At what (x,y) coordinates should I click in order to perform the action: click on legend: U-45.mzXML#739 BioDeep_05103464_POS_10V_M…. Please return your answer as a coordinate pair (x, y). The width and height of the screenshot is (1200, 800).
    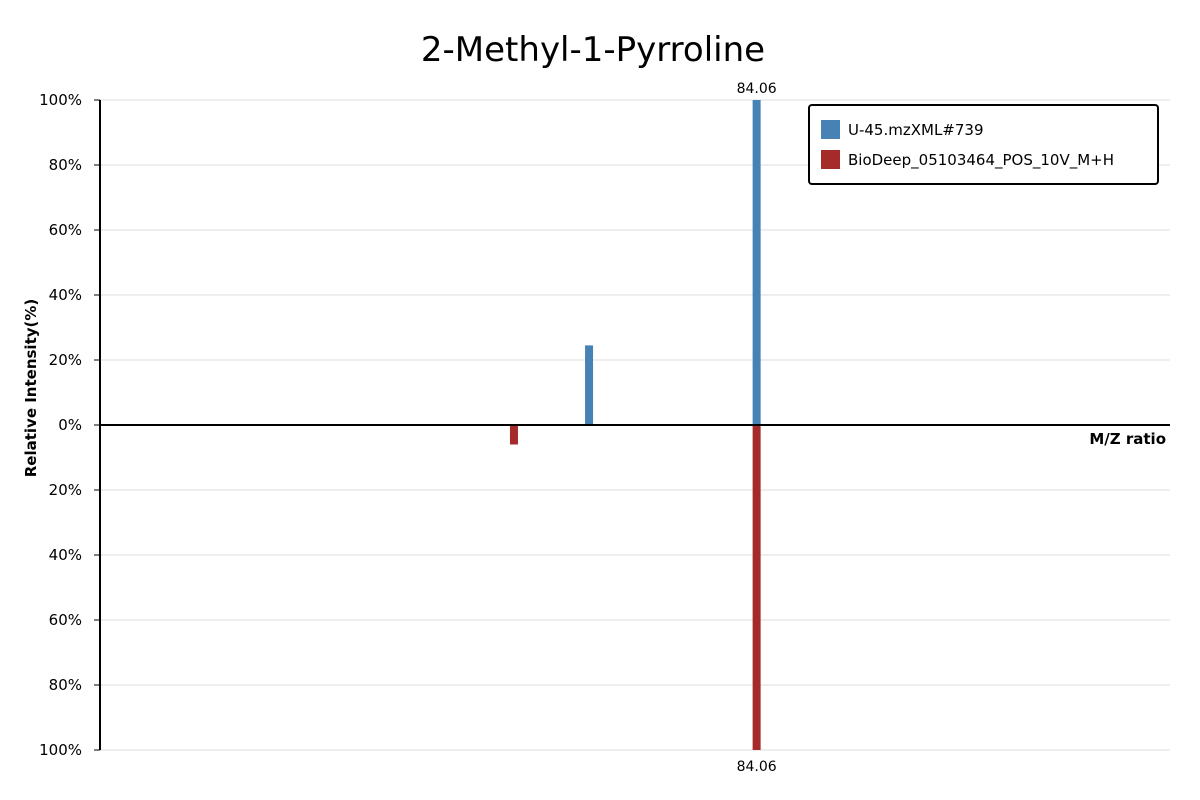
    Looking at the image, I should click on (983, 144).